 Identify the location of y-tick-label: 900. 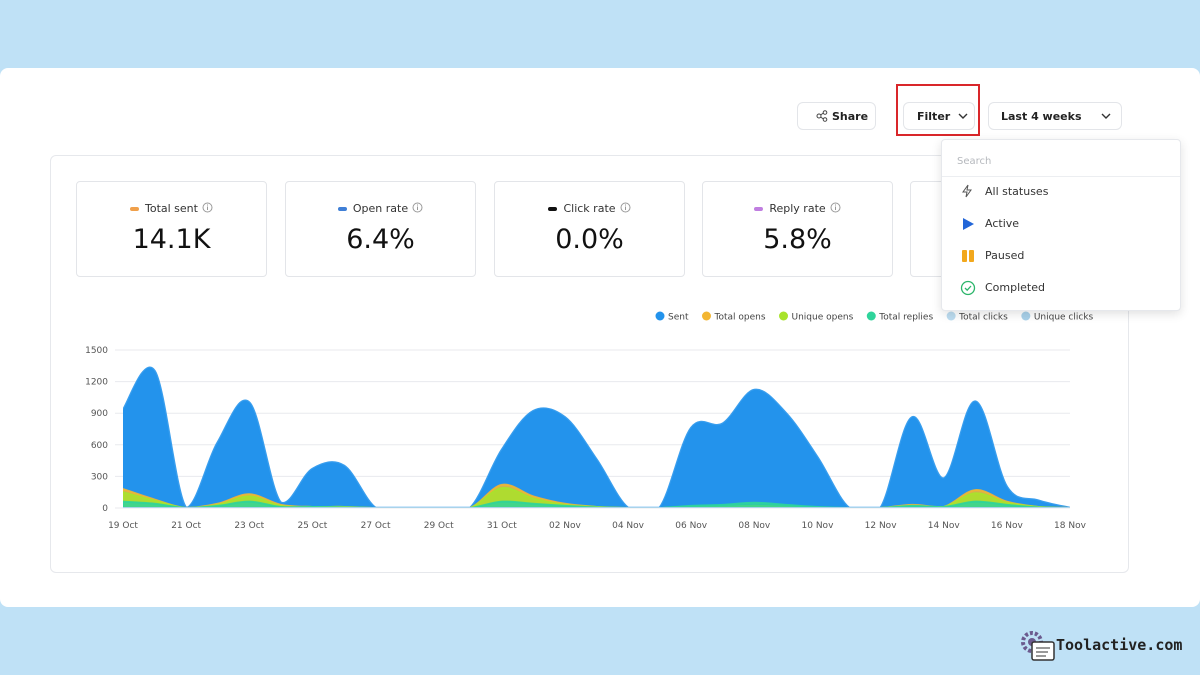
(99, 414).